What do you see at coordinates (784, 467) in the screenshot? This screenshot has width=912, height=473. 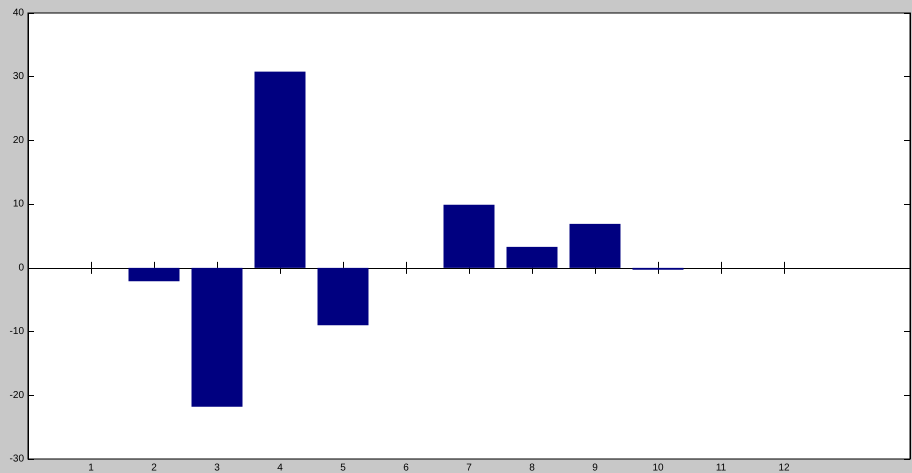 I see `x-tick-label: 12` at bounding box center [784, 467].